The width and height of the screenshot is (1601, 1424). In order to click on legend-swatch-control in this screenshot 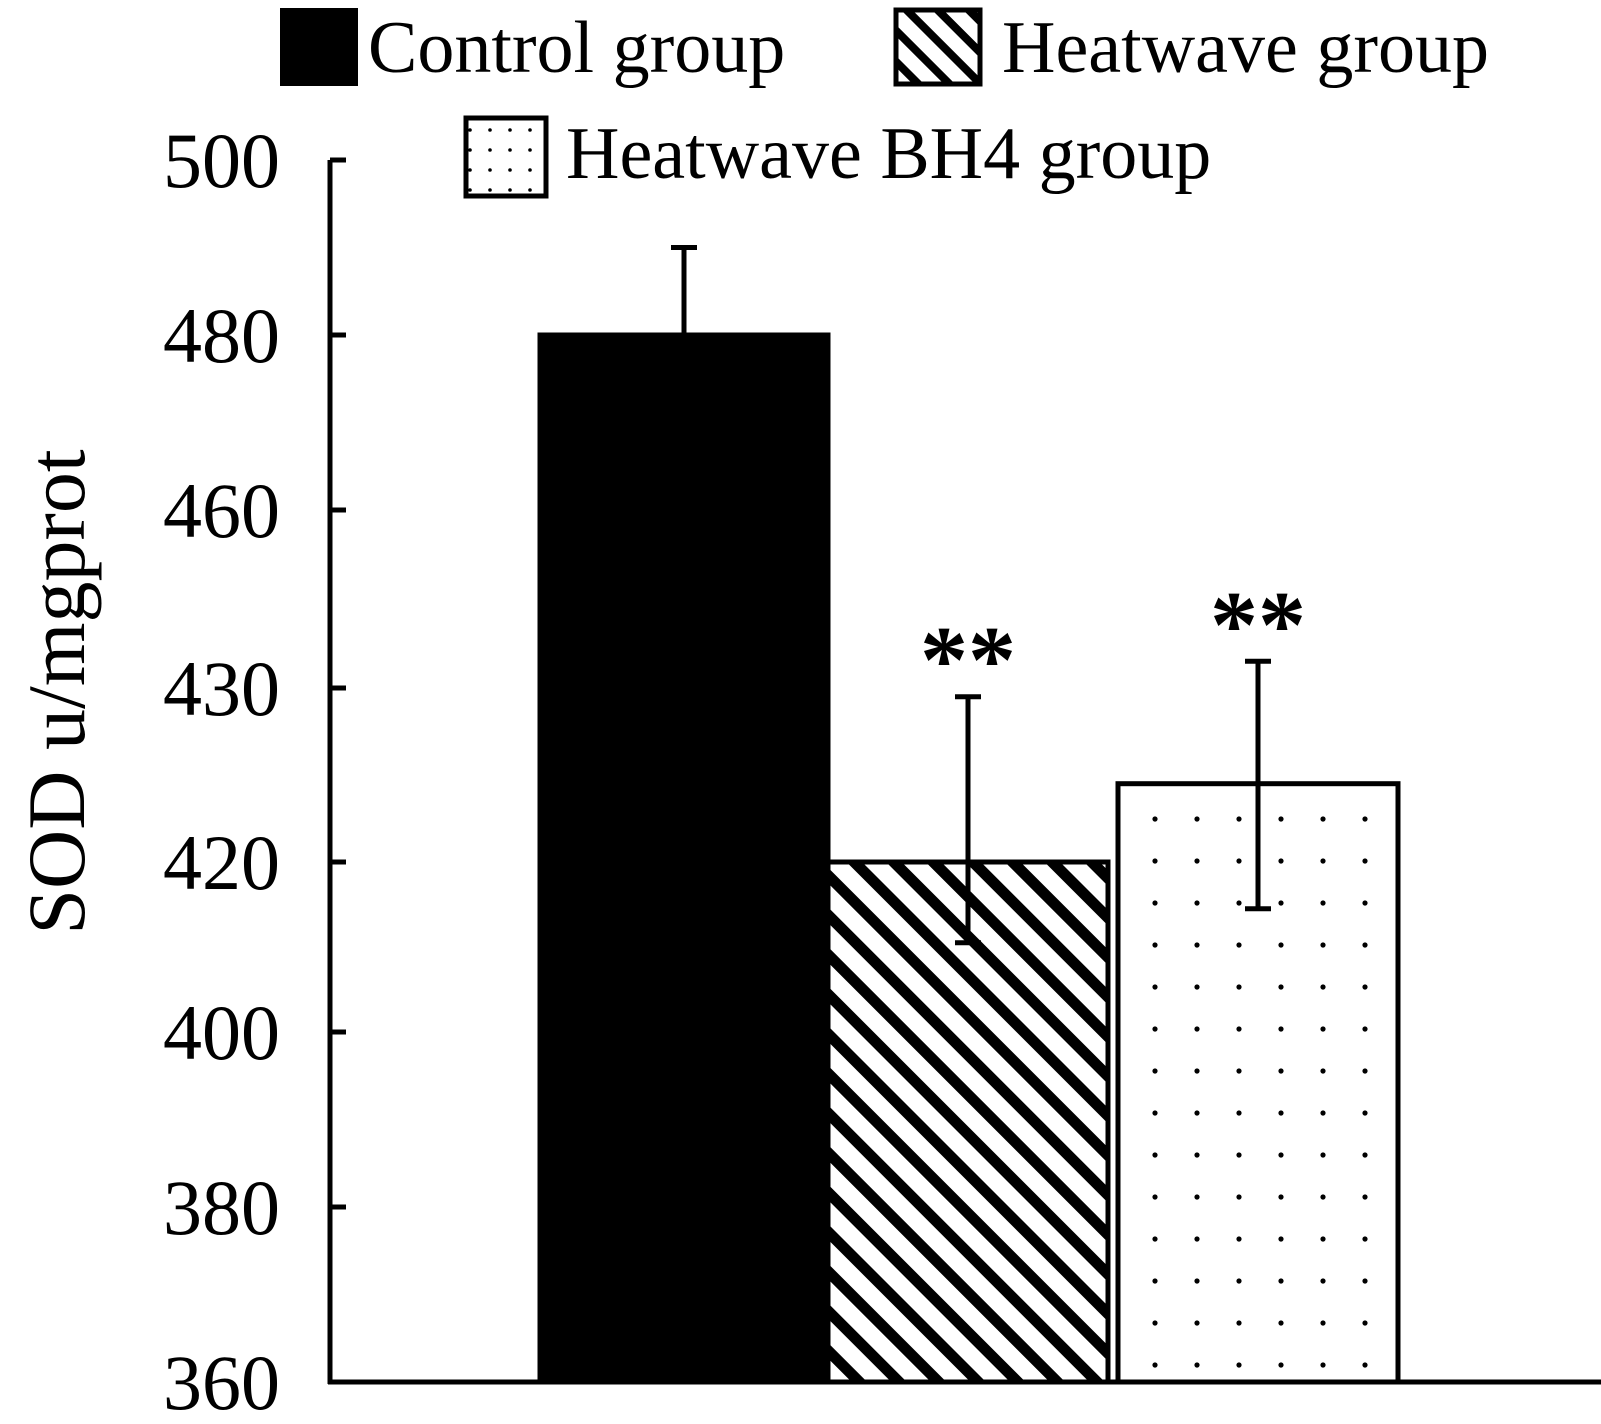, I will do `click(319, 47)`.